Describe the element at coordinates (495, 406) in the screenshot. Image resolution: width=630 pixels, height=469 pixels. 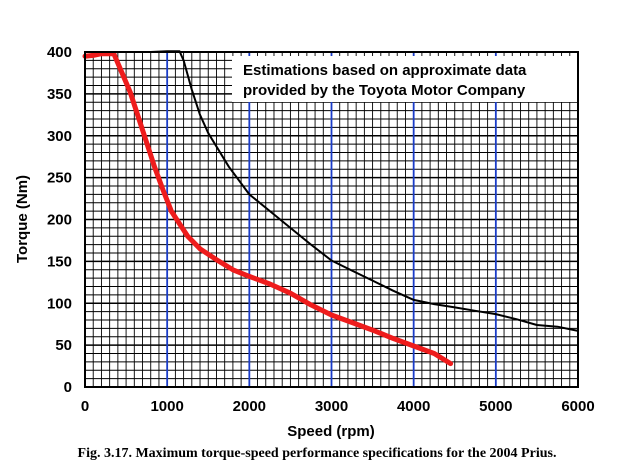
I see `x-tick-label: 5000` at that location.